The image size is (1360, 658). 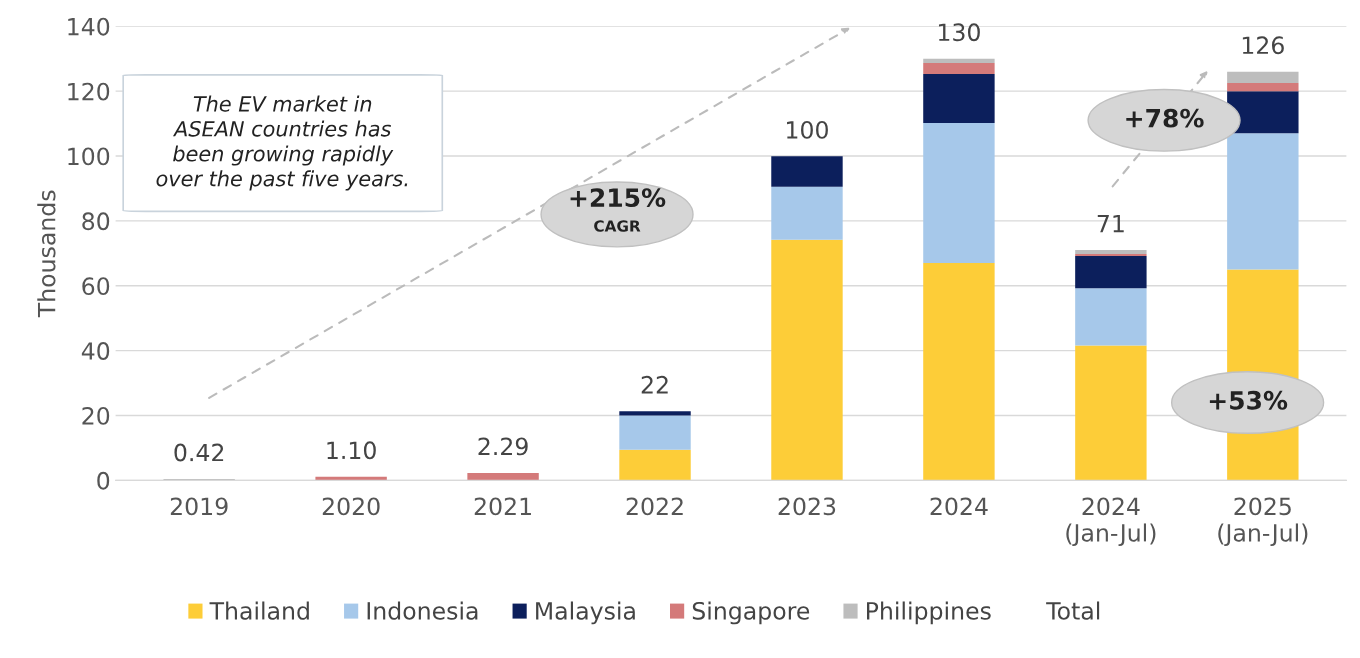 What do you see at coordinates (502, 506) in the screenshot?
I see `x-tick-label: 2021` at bounding box center [502, 506].